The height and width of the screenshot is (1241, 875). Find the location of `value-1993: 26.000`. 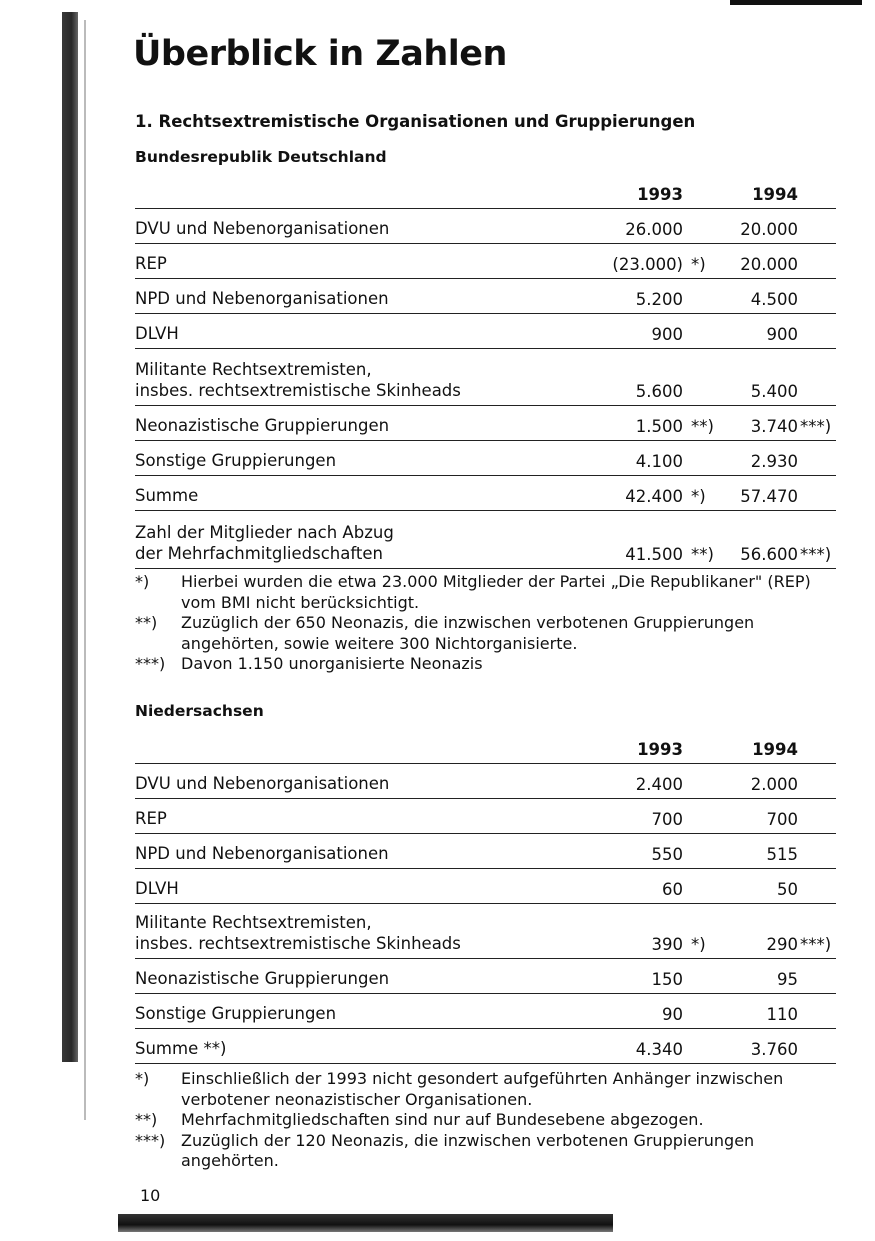

value-1993: 26.000 is located at coordinates (654, 229).